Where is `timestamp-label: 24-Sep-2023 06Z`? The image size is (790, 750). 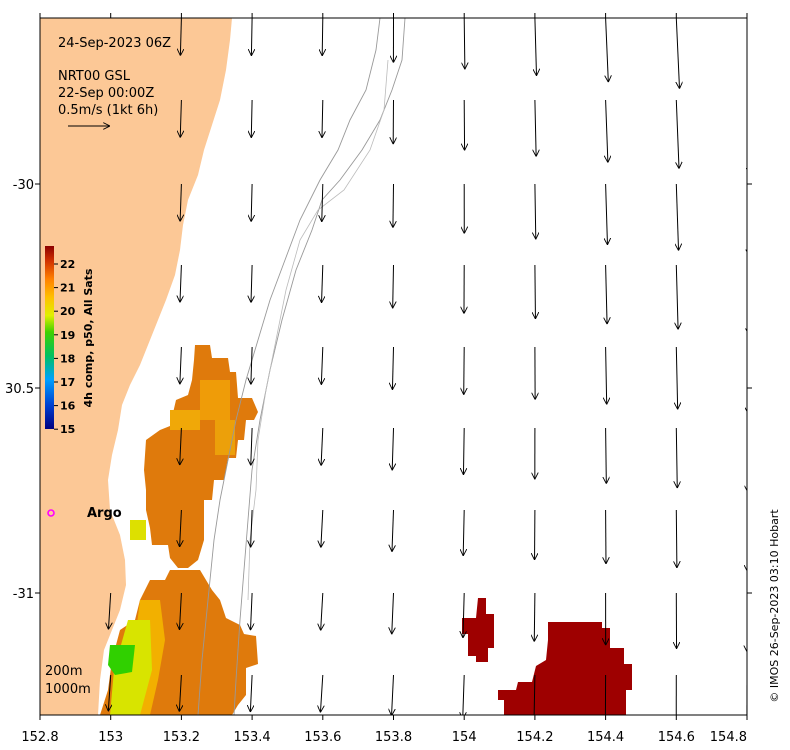
timestamp-label: 24-Sep-2023 06Z is located at coordinates (114, 43).